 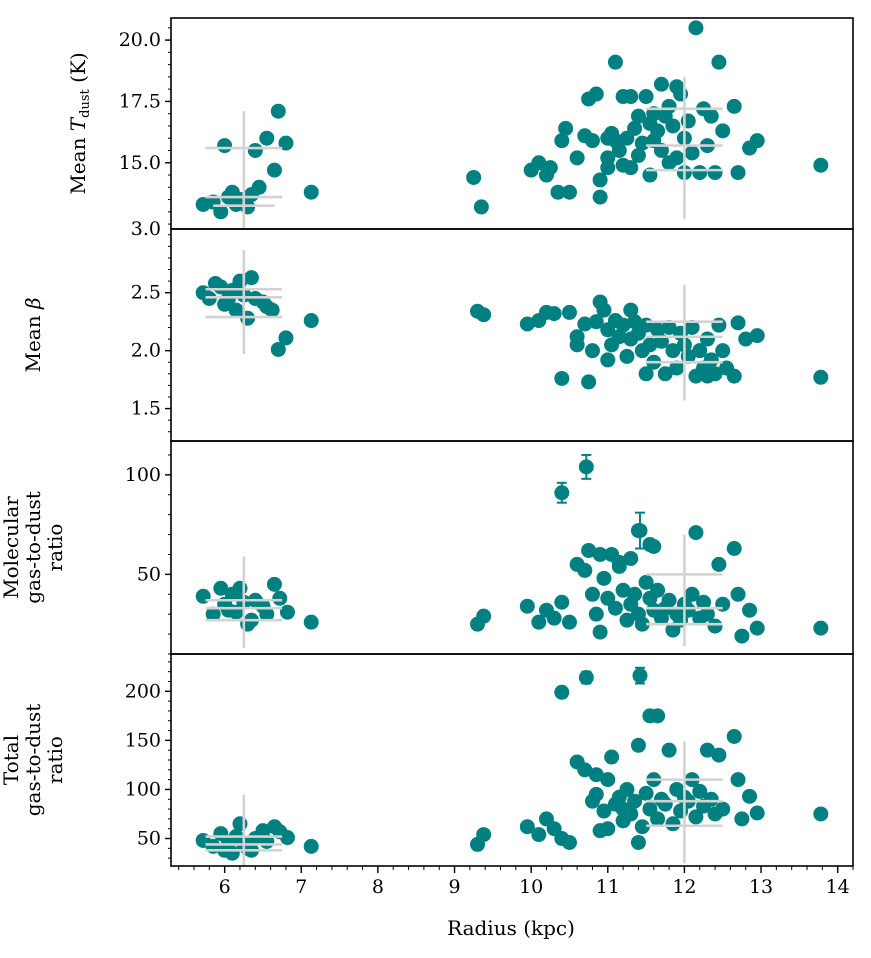 What do you see at coordinates (149, 839) in the screenshot?
I see `y-tick-label: 50` at bounding box center [149, 839].